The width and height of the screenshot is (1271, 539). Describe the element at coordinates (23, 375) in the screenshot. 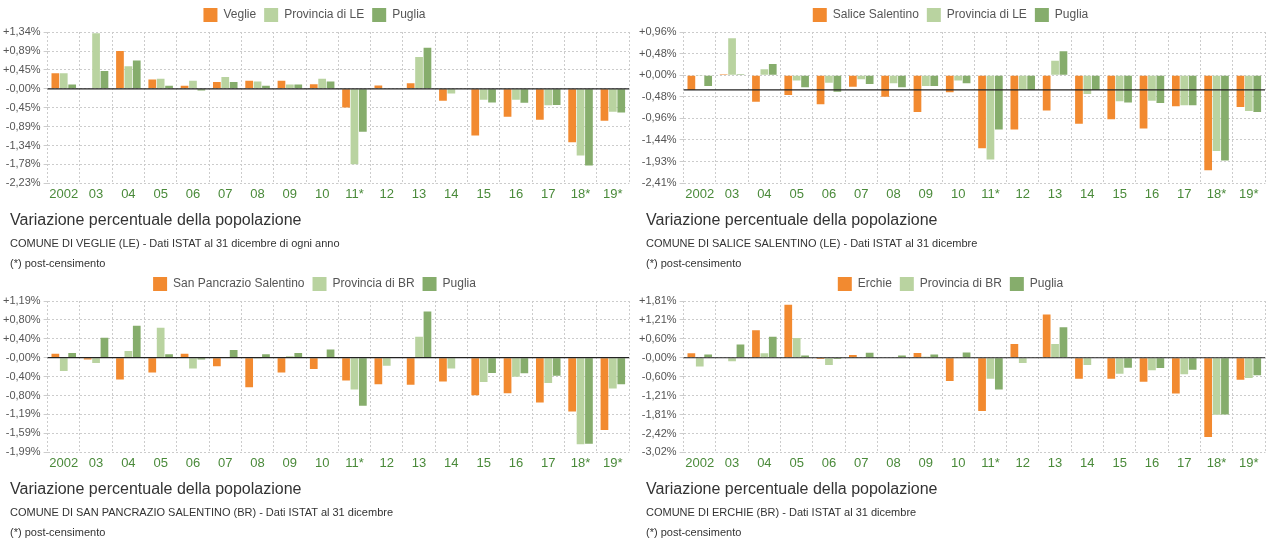

I see `y-tick-label: -0,40%` at that location.